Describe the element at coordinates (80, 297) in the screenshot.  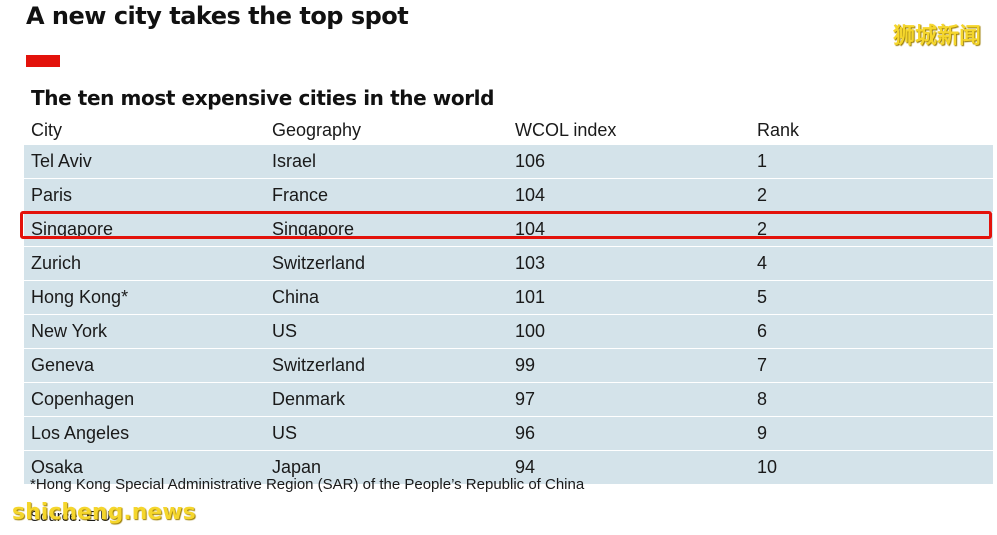
I see `table-cell-city: Hong Kong*` at that location.